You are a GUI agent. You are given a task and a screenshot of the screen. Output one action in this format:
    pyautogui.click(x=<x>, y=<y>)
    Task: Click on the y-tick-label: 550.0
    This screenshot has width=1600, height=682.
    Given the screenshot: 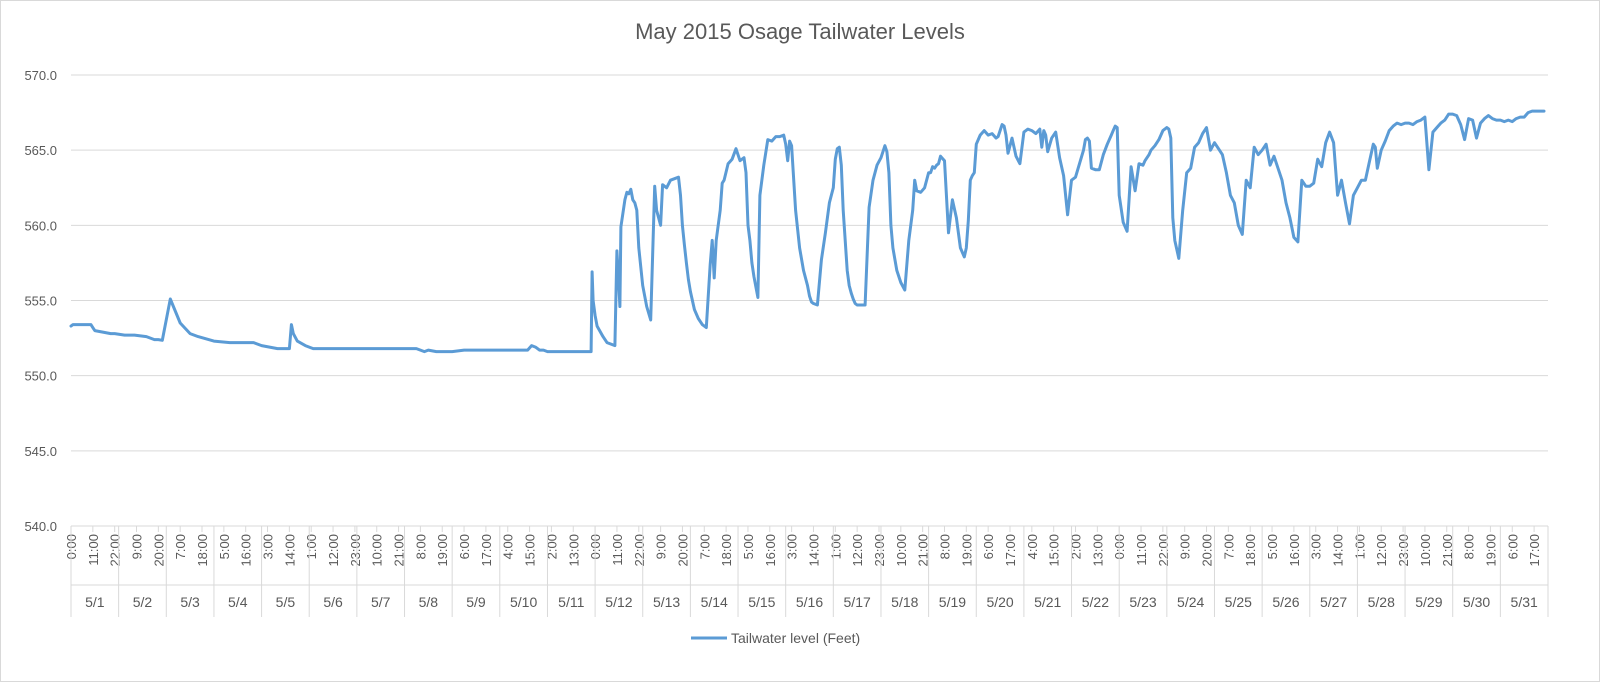 What is the action you would take?
    pyautogui.click(x=40, y=376)
    